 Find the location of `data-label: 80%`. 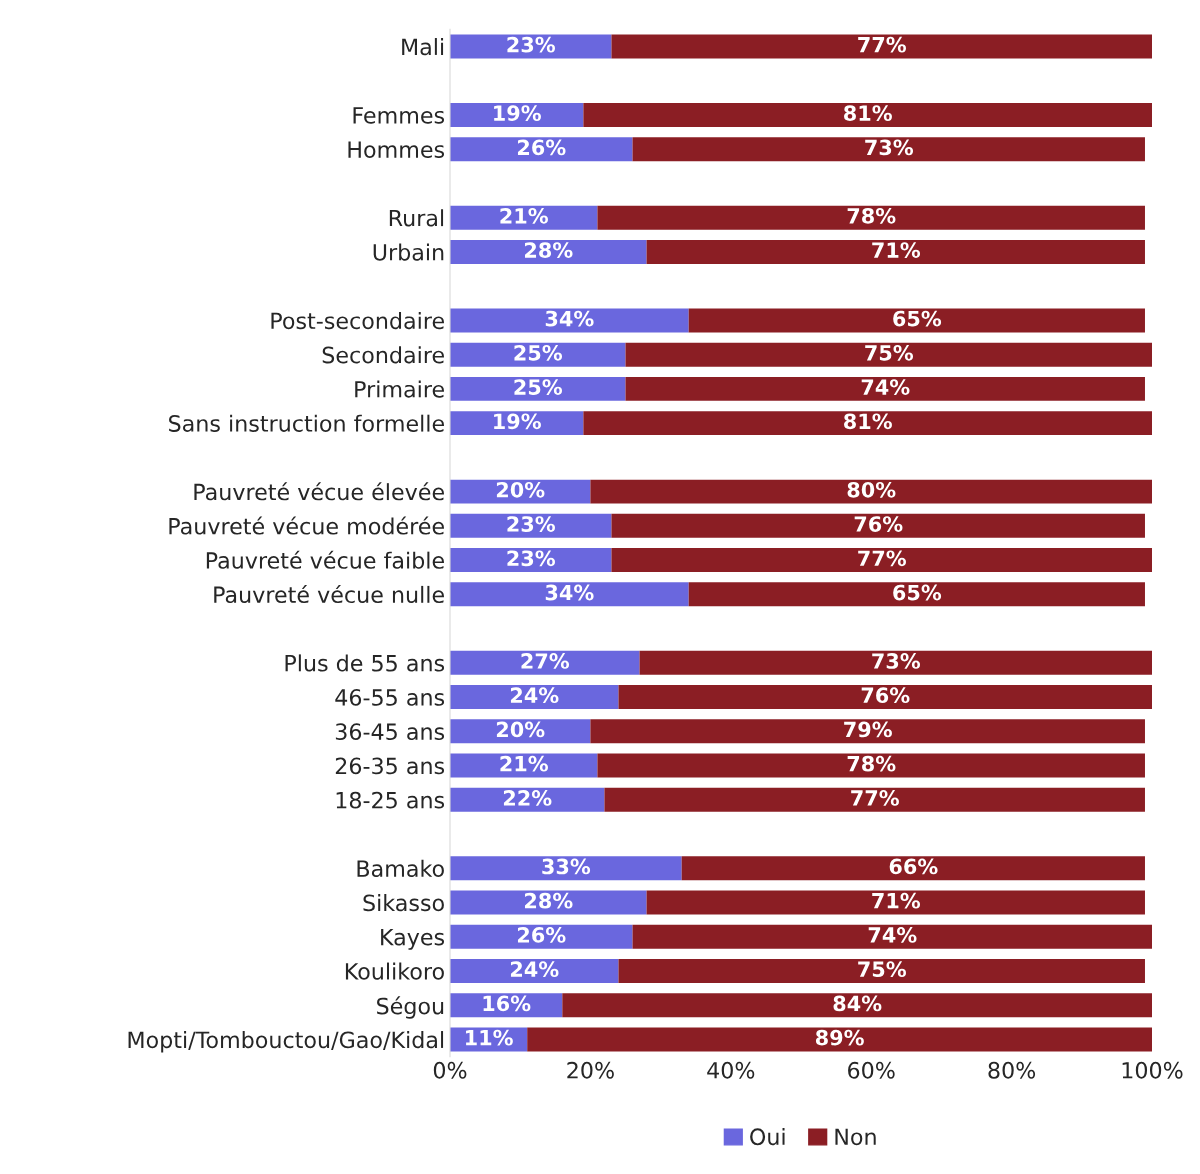

data-label: 80% is located at coordinates (871, 489).